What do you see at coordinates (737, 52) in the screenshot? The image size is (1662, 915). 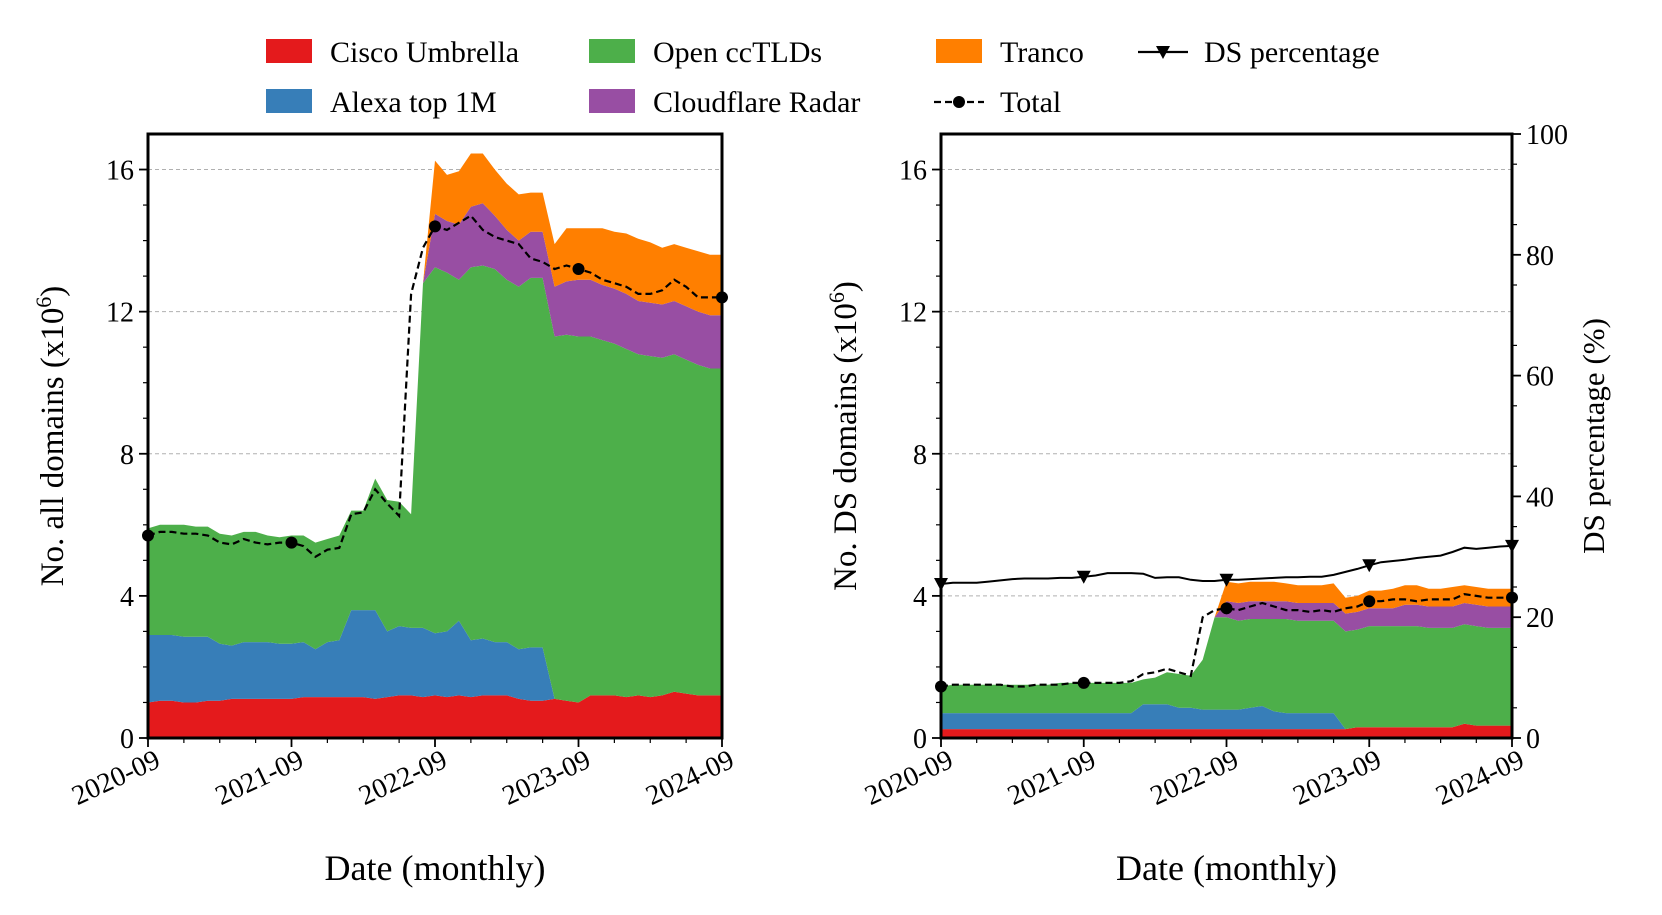 I see `legend-label: Open ccTLDs` at bounding box center [737, 52].